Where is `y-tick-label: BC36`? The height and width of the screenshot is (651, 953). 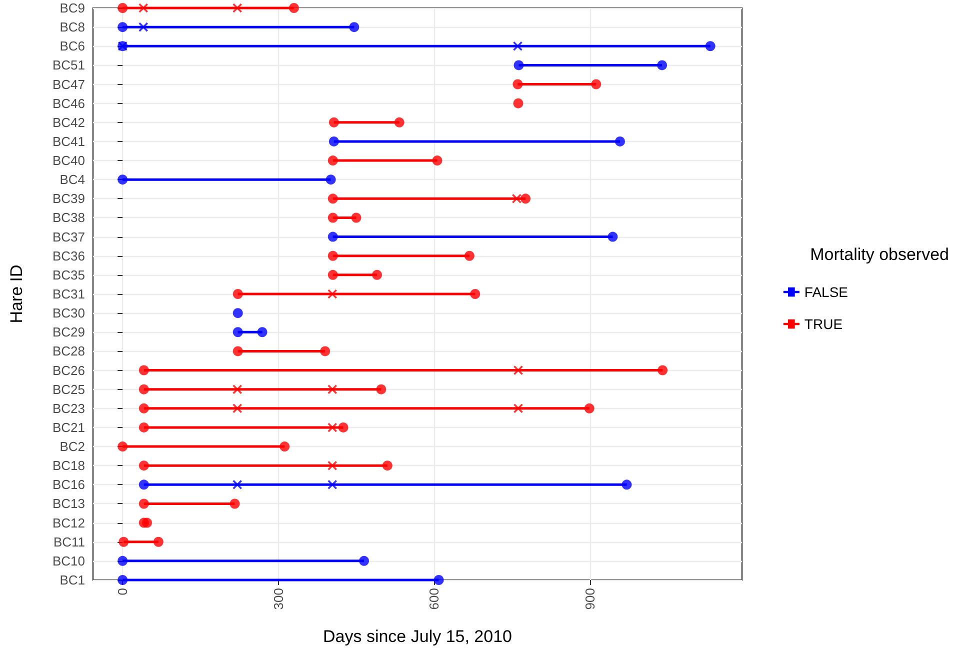 y-tick-label: BC36 is located at coordinates (68, 256).